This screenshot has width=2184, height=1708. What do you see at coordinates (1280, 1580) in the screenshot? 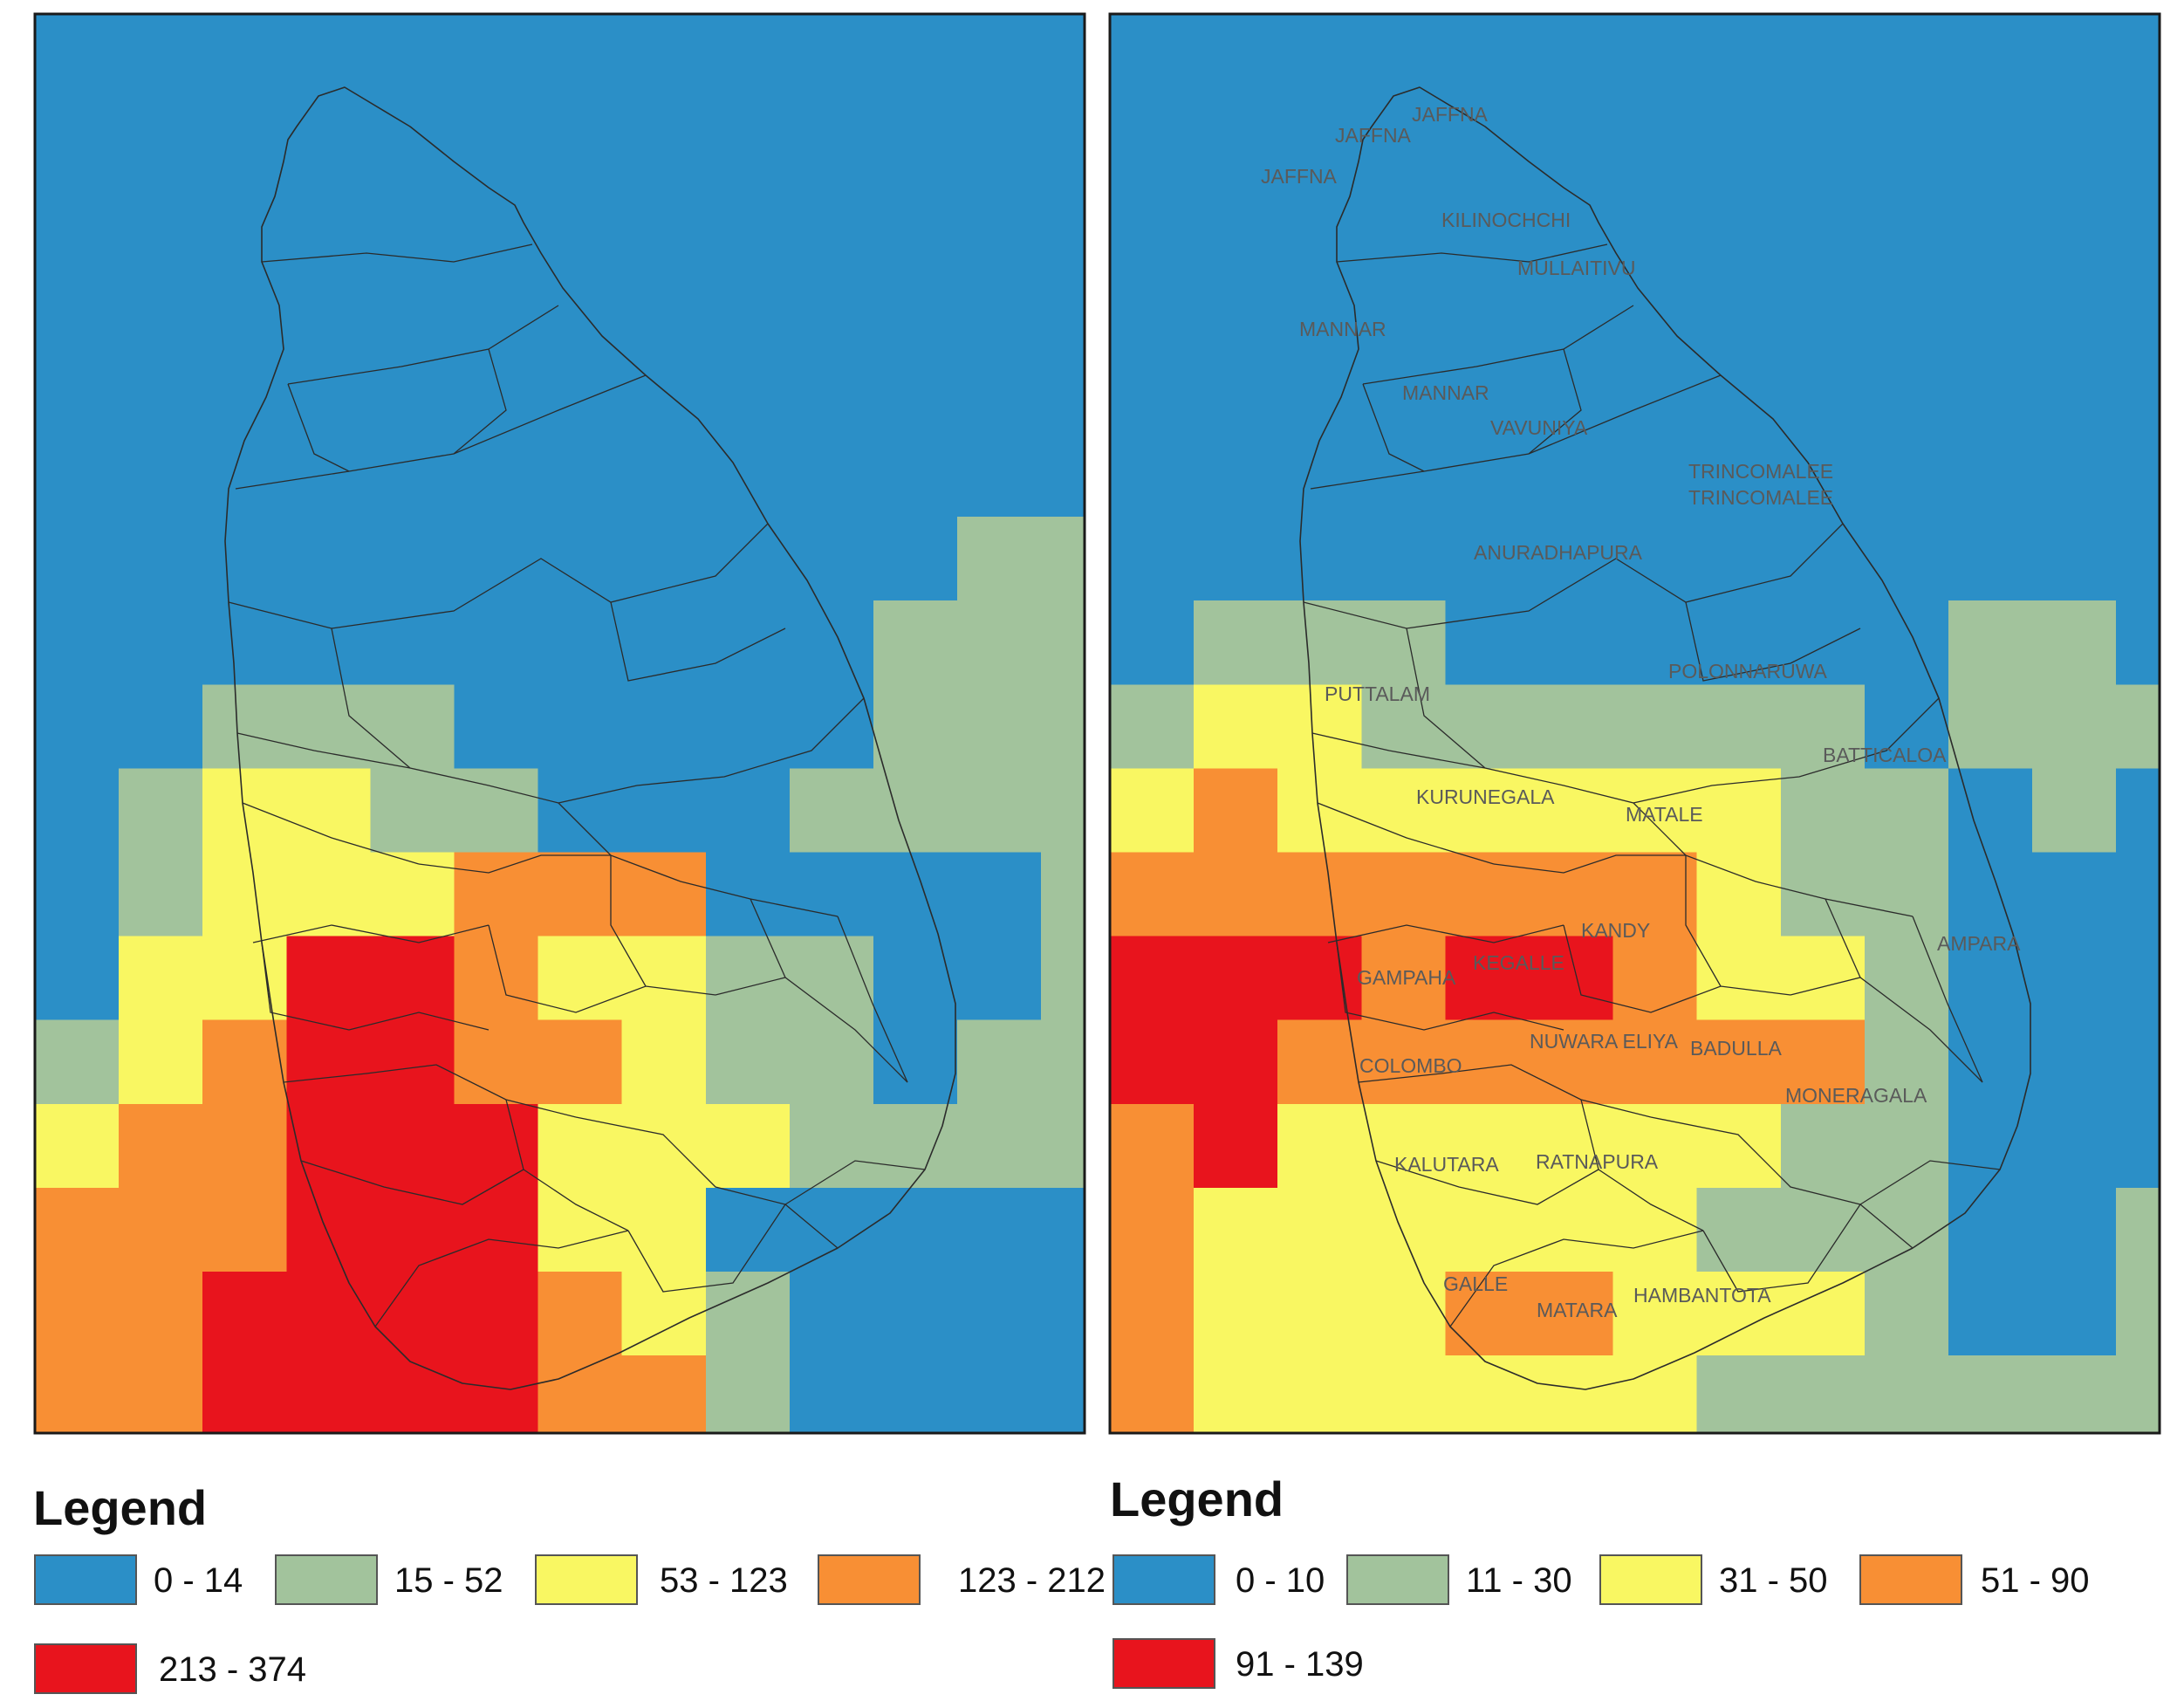
I see `legend-range-label: 0 - 10` at bounding box center [1280, 1580].